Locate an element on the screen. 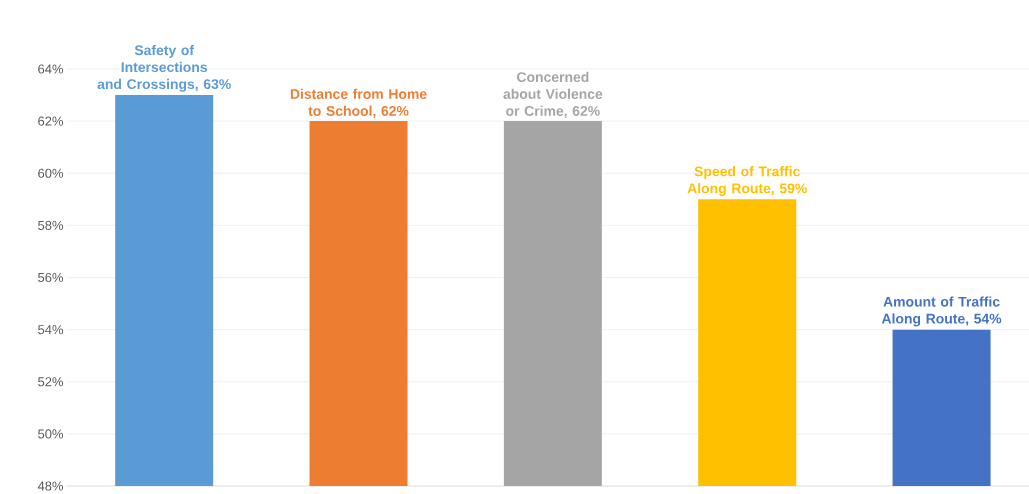 The height and width of the screenshot is (494, 1029). data-label: Safety of Intersections and Crossings, 63% is located at coordinates (164, 68).